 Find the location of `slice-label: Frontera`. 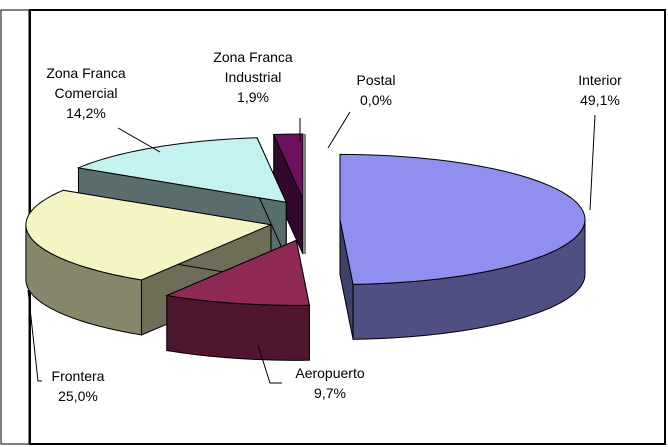

slice-label: Frontera is located at coordinates (78, 376).